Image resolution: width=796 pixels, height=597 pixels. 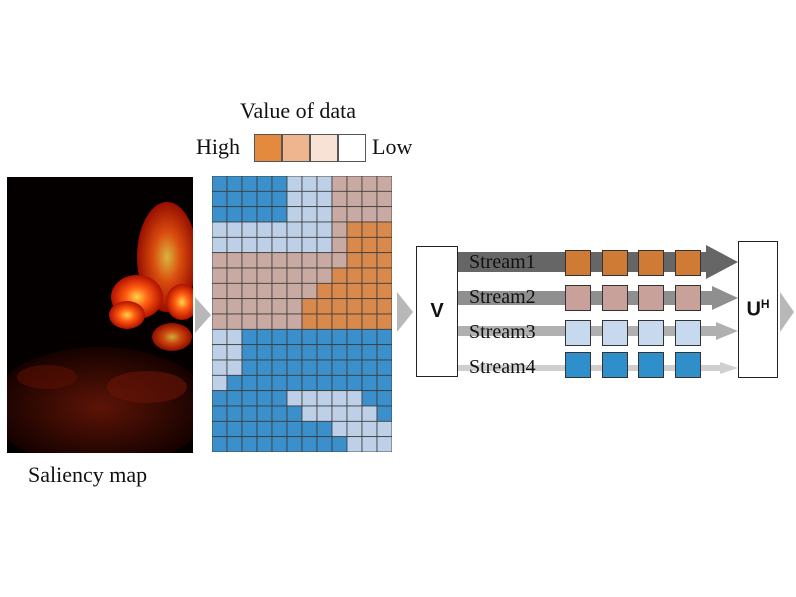 I want to click on legend-swatch, so click(x=352, y=148).